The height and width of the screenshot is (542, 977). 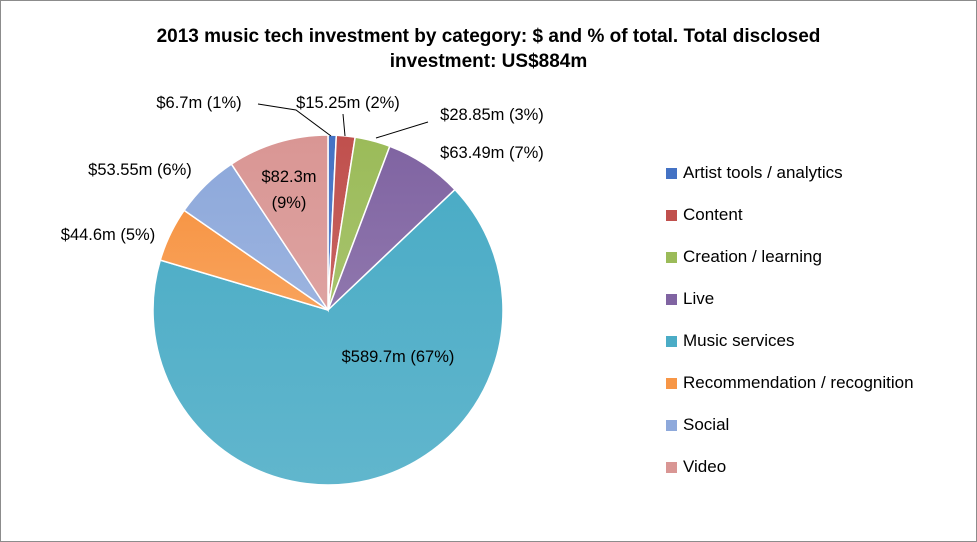 I want to click on legend-item: Artist tools / analytics, so click(x=790, y=173).